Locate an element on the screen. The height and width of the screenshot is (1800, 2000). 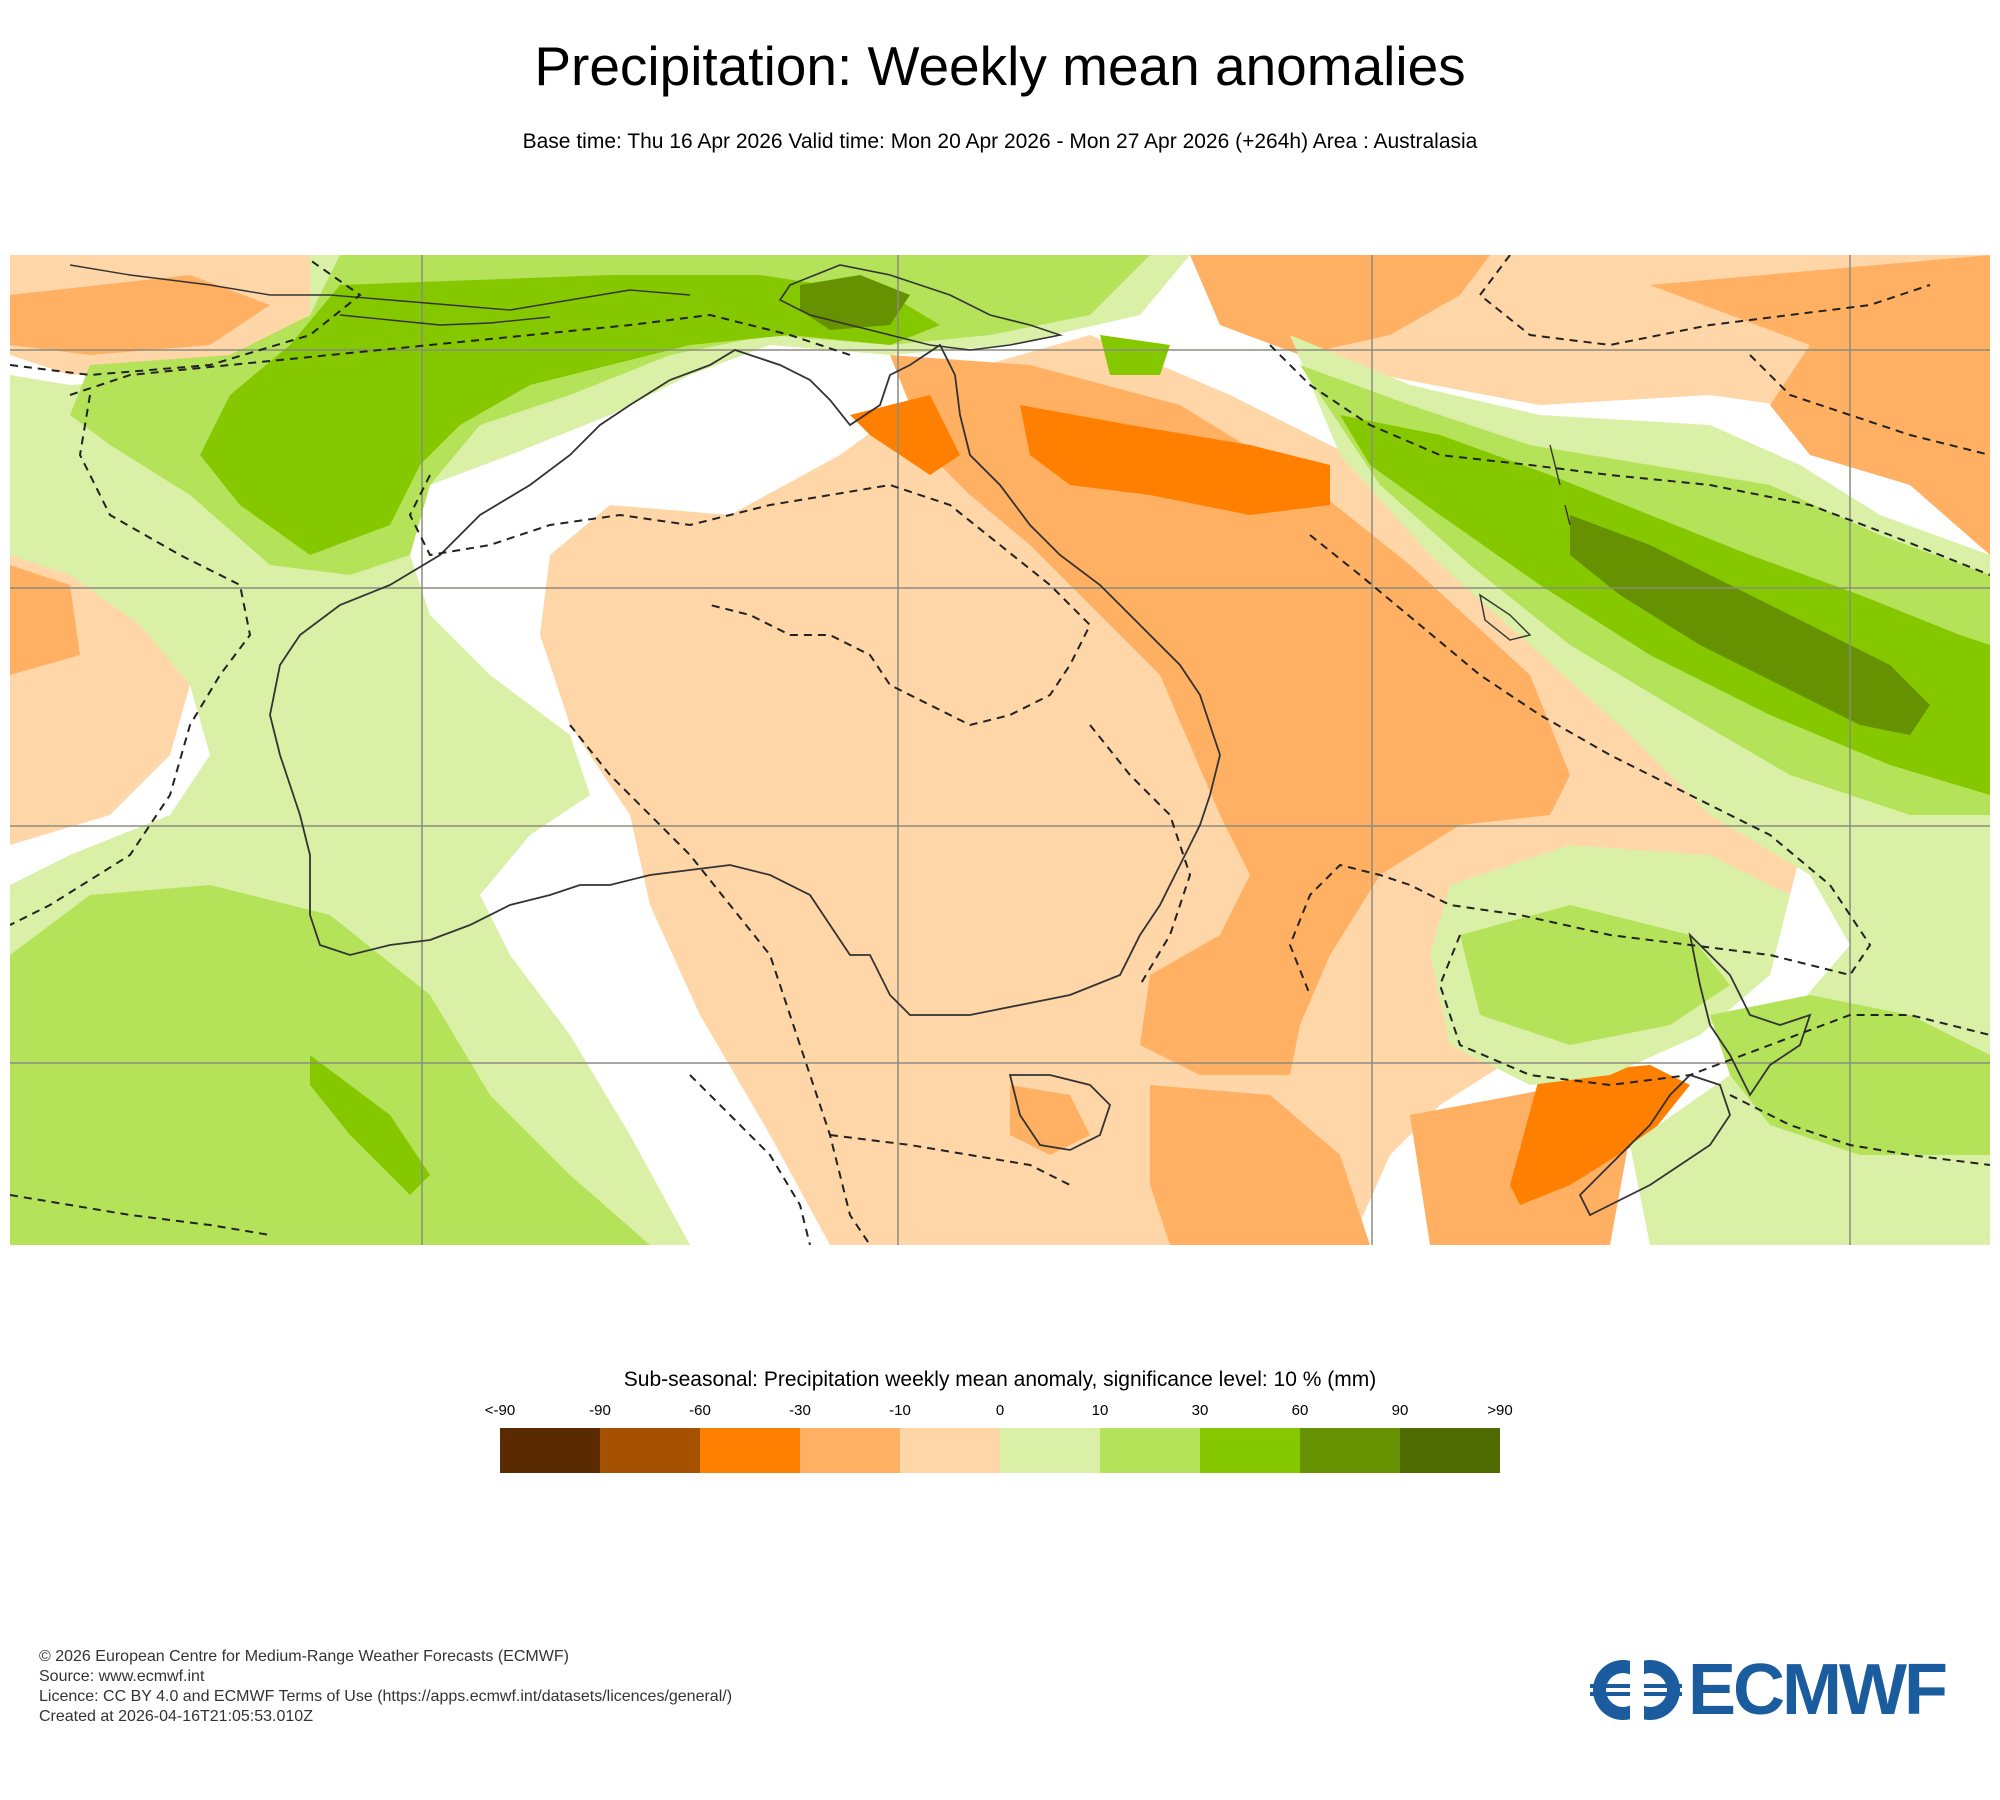
wet-anomaly-very-strong is located at coordinates (1365, 505).